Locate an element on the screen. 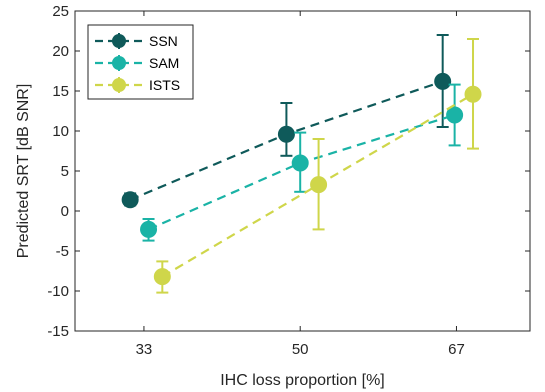 The image size is (545, 392). legend-entries: SSN SAM ISTS is located at coordinates (137, 63).